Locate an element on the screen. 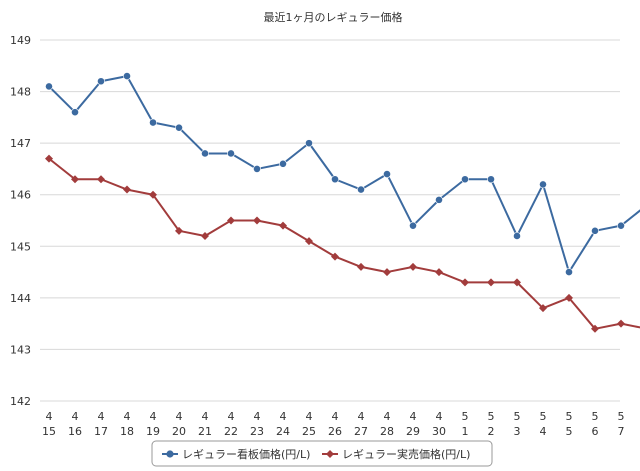  y-tick-label: 147 is located at coordinates (20, 143).